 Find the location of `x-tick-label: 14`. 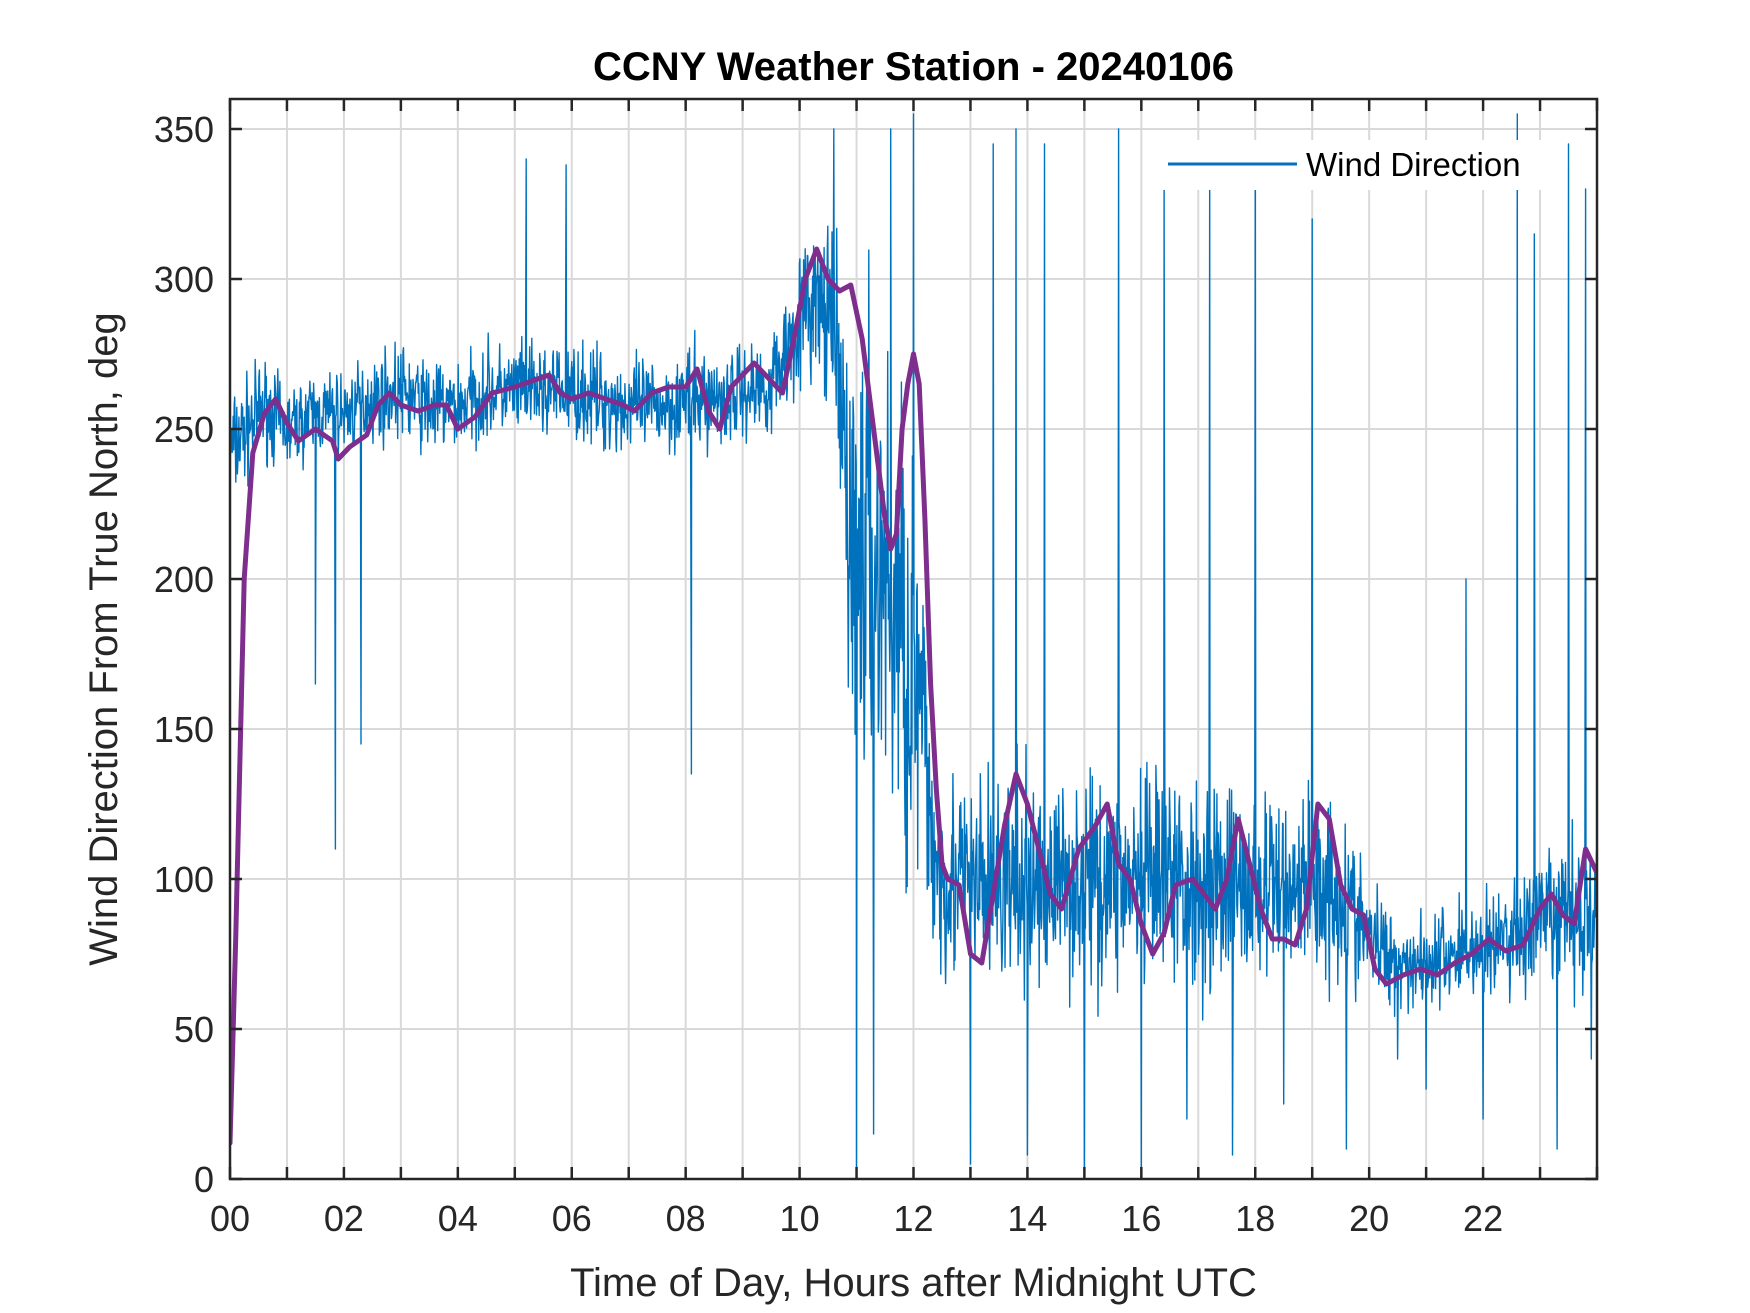

x-tick-label: 14 is located at coordinates (1027, 1218).